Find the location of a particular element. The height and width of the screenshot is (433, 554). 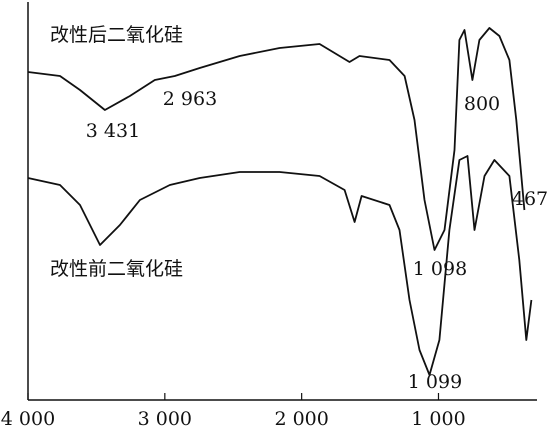

peak-label: 800 is located at coordinates (482, 104).